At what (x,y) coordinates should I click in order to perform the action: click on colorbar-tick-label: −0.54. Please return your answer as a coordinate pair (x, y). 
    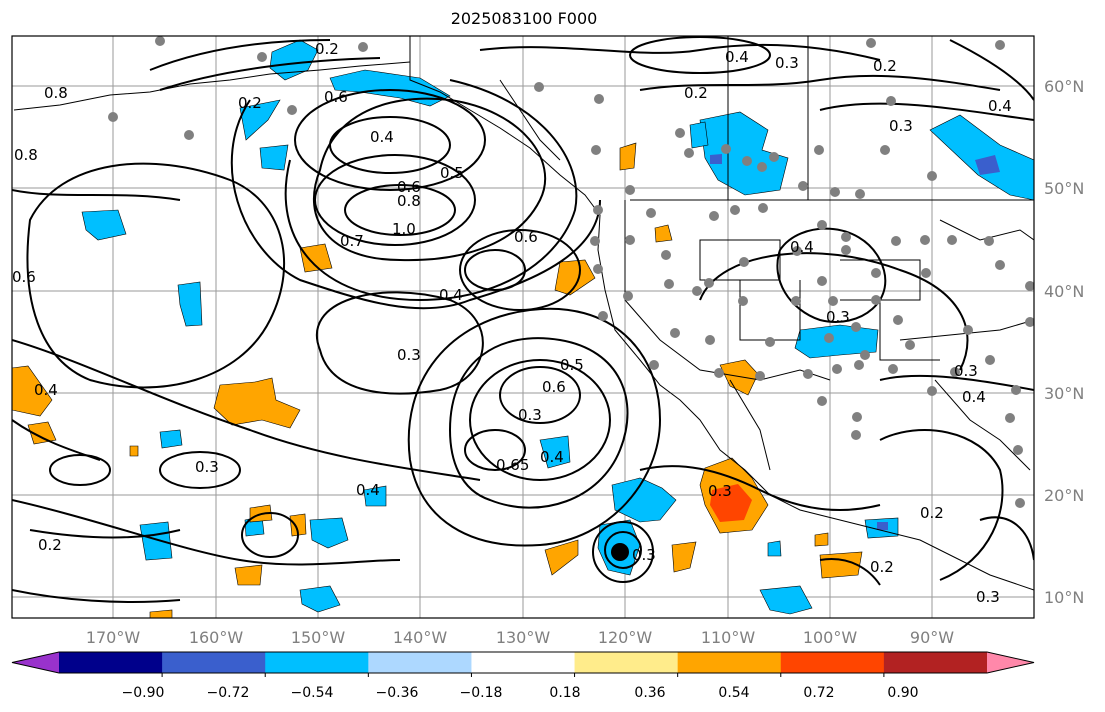
    Looking at the image, I should click on (312, 693).